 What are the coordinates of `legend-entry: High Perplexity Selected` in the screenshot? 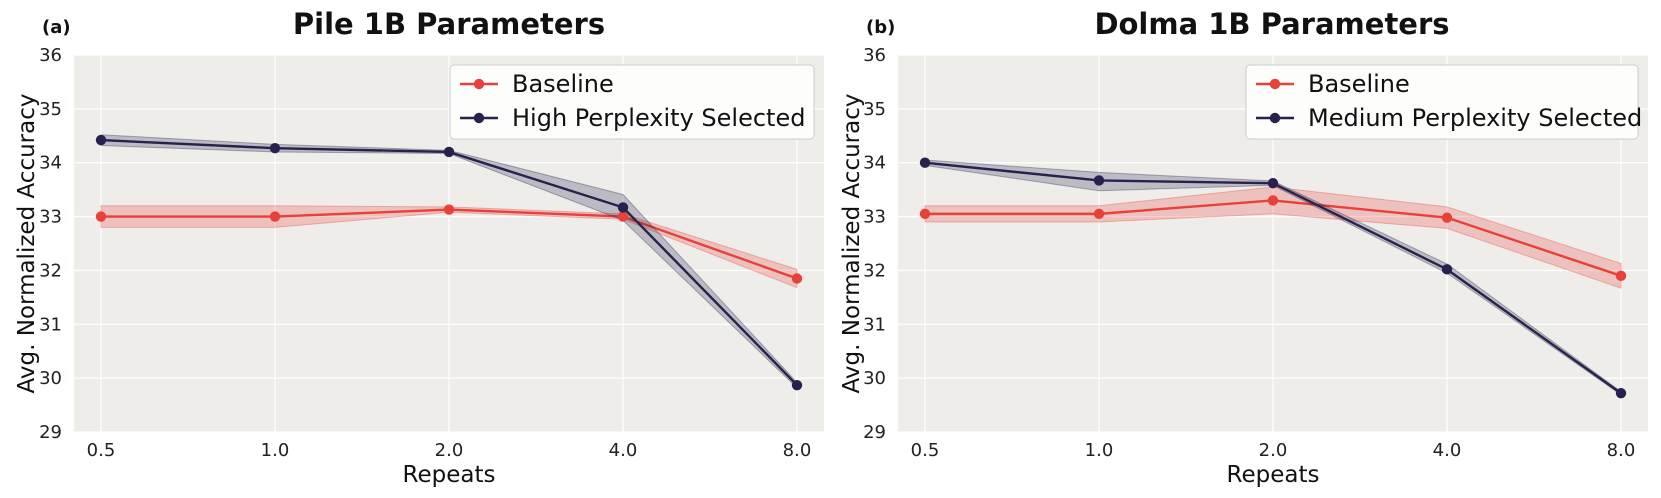 It's located at (658, 118).